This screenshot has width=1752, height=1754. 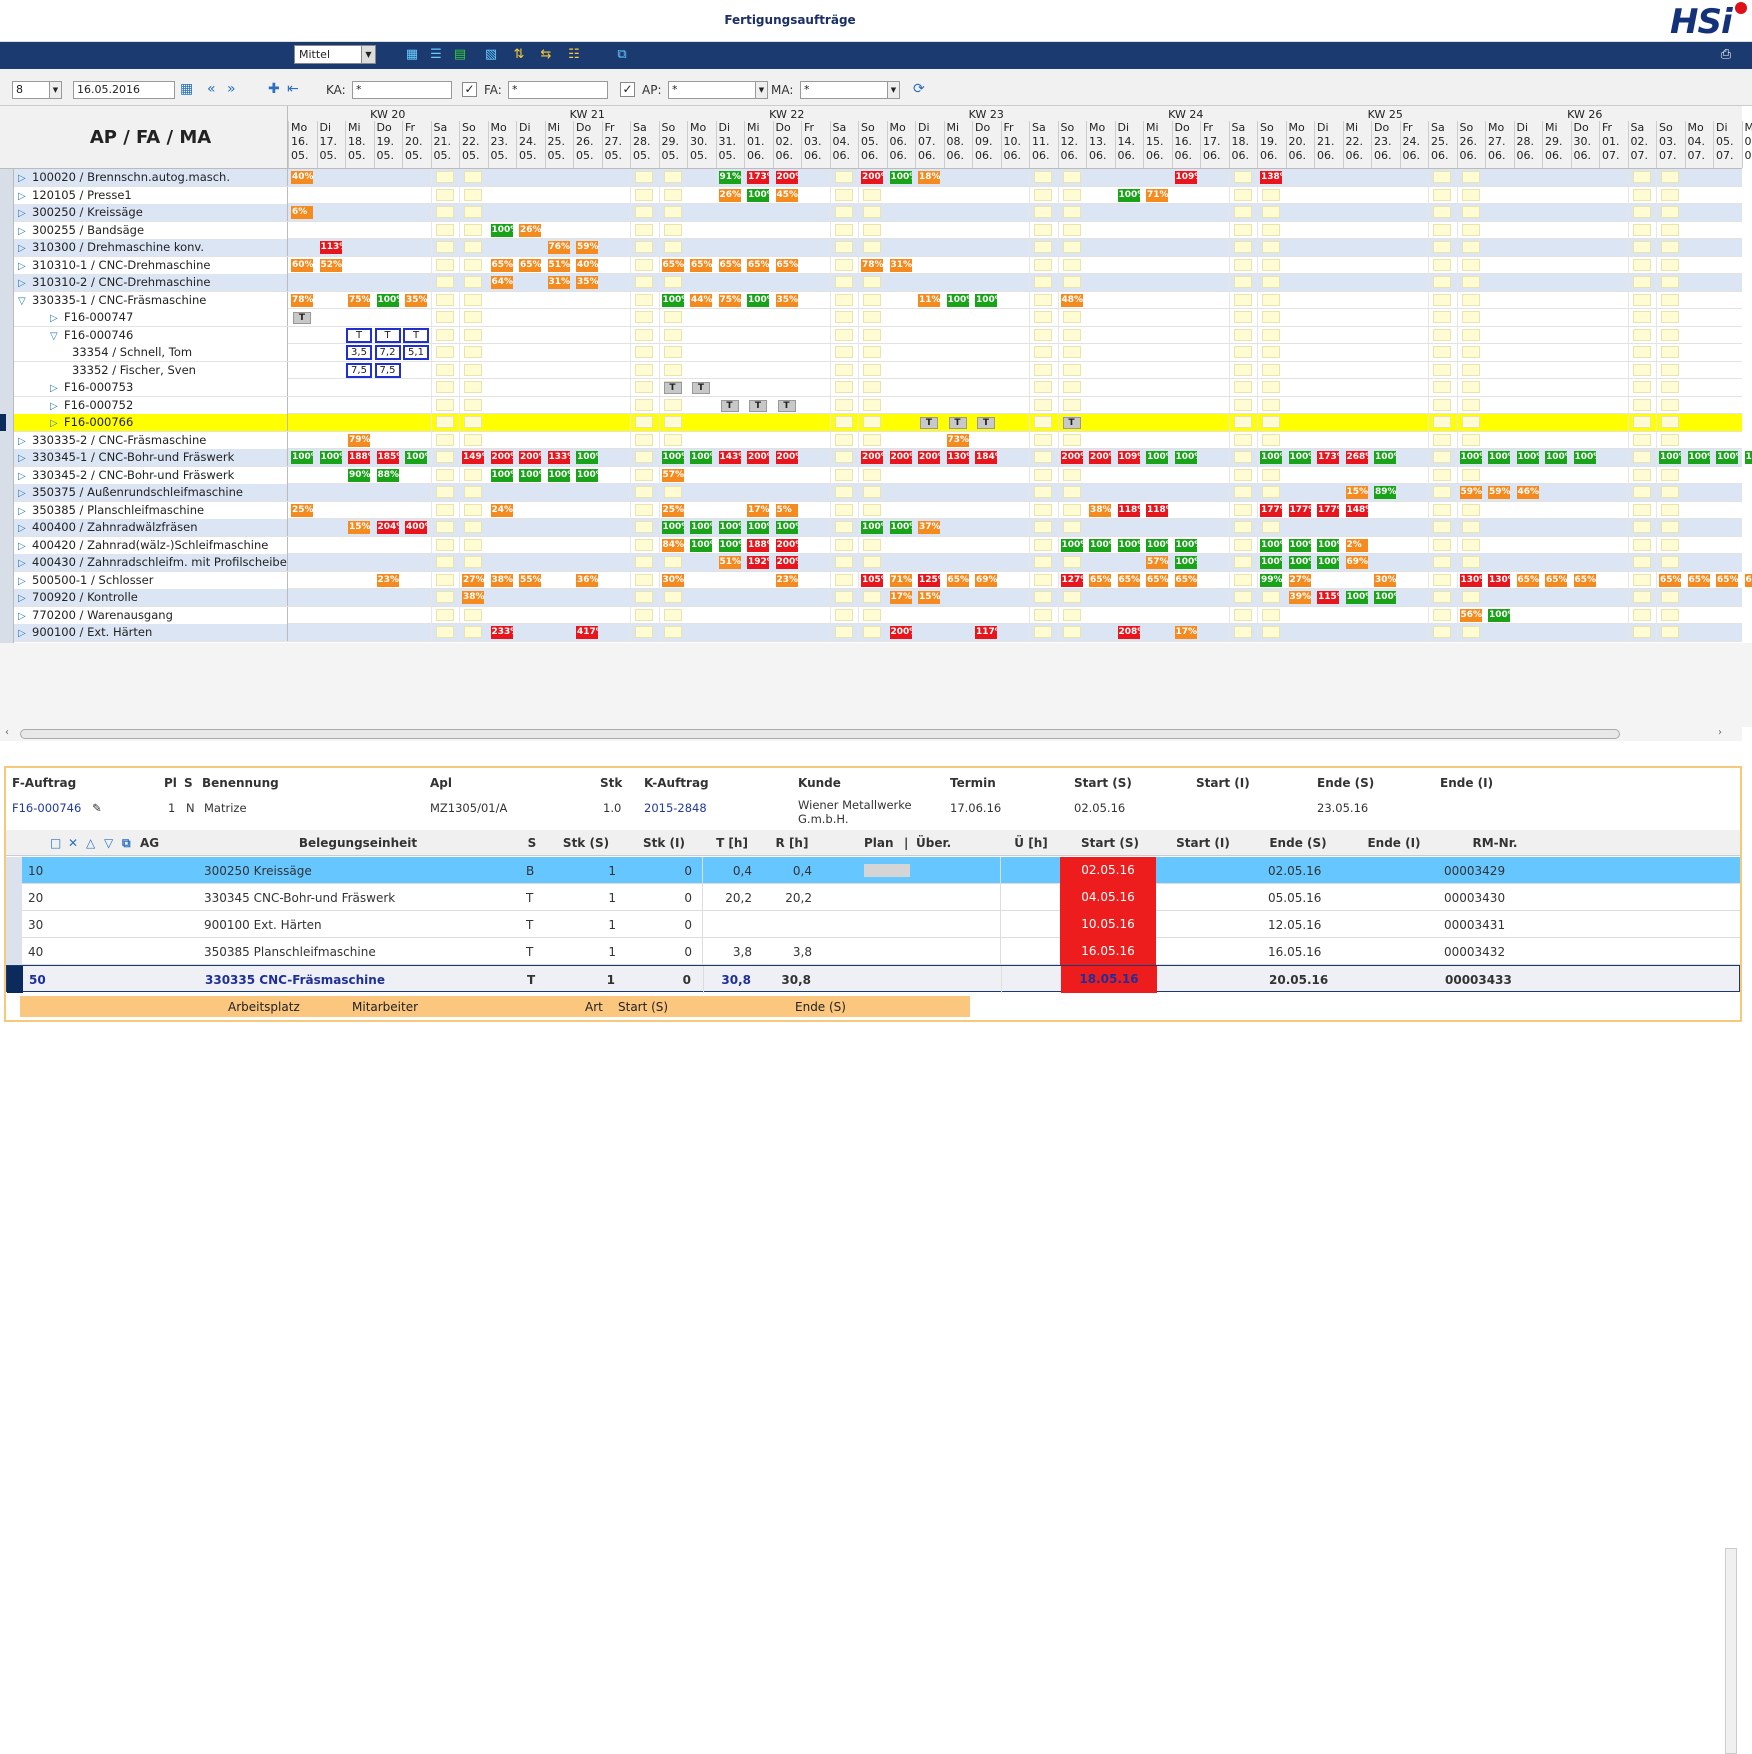 What do you see at coordinates (730, 195) in the screenshot?
I see `load-bar: 26%` at bounding box center [730, 195].